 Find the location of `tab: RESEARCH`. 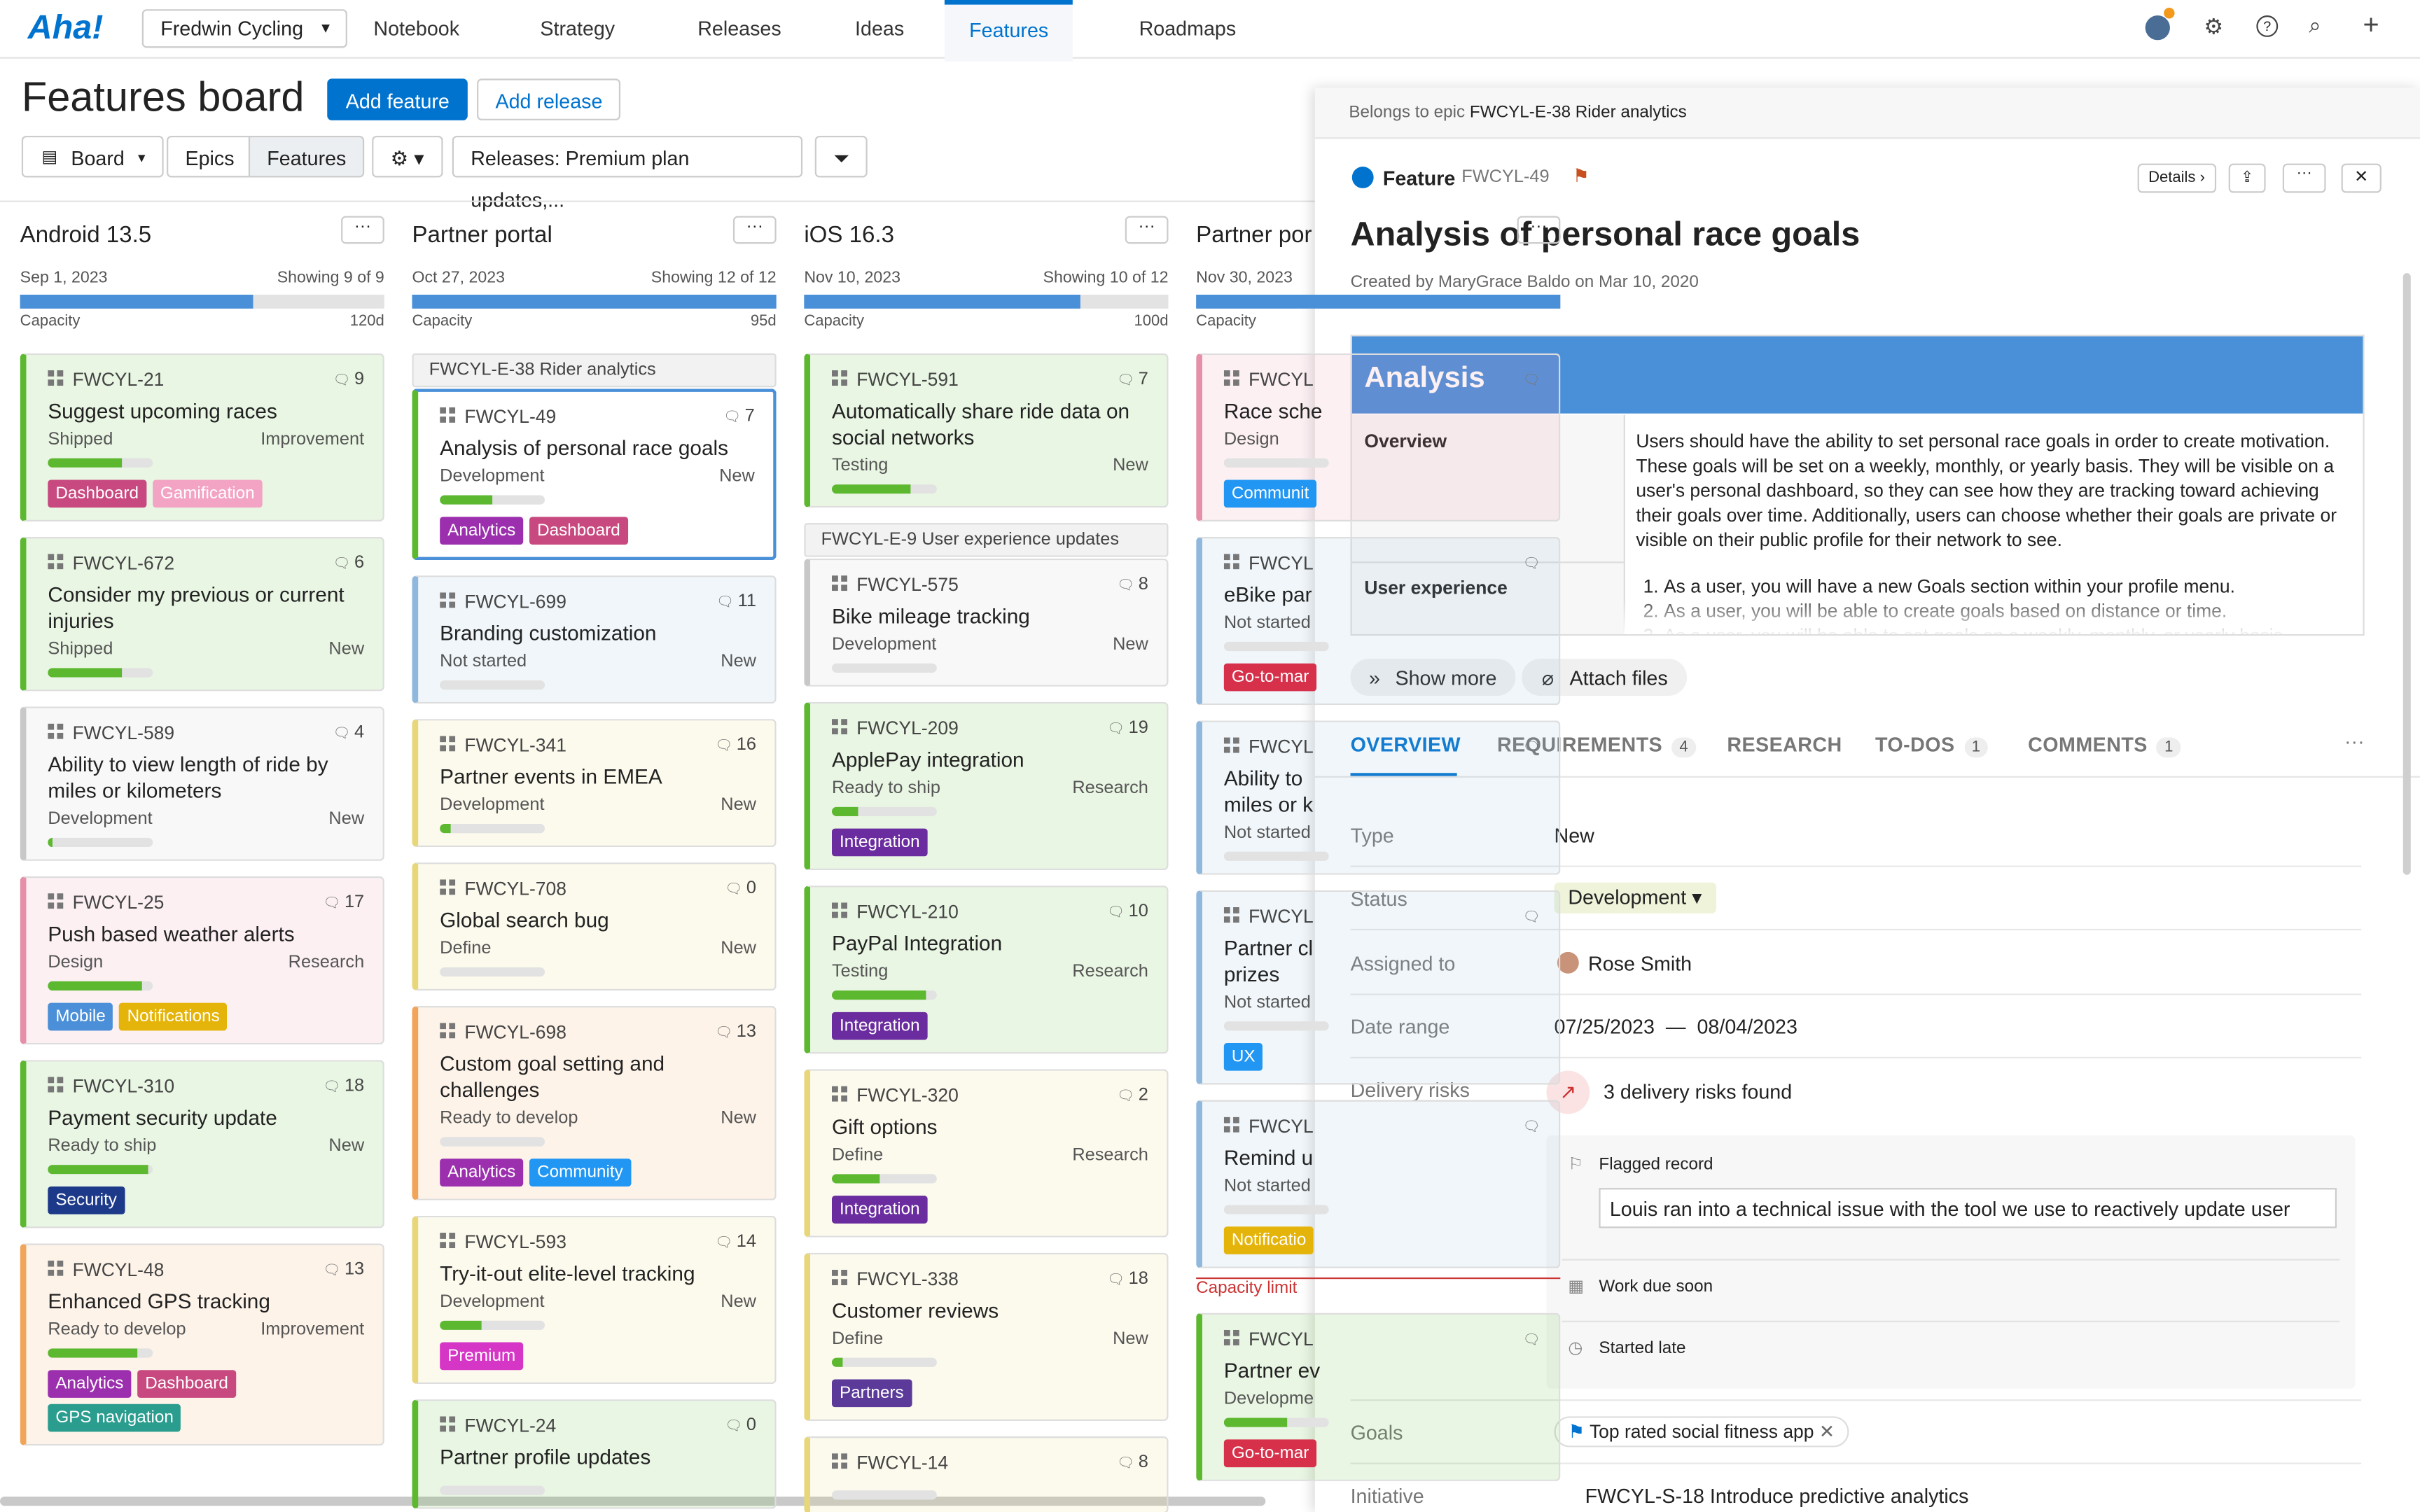

tab: RESEARCH is located at coordinates (1785, 744).